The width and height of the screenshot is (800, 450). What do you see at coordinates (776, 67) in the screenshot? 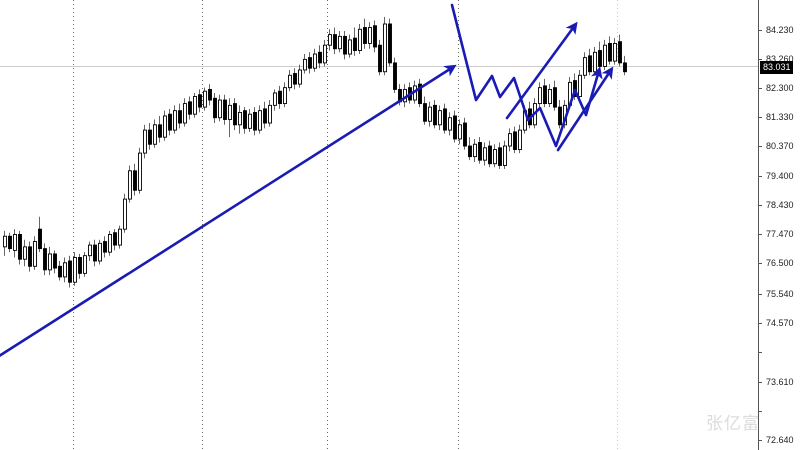
I see `last-price-badge: 83.031` at bounding box center [776, 67].